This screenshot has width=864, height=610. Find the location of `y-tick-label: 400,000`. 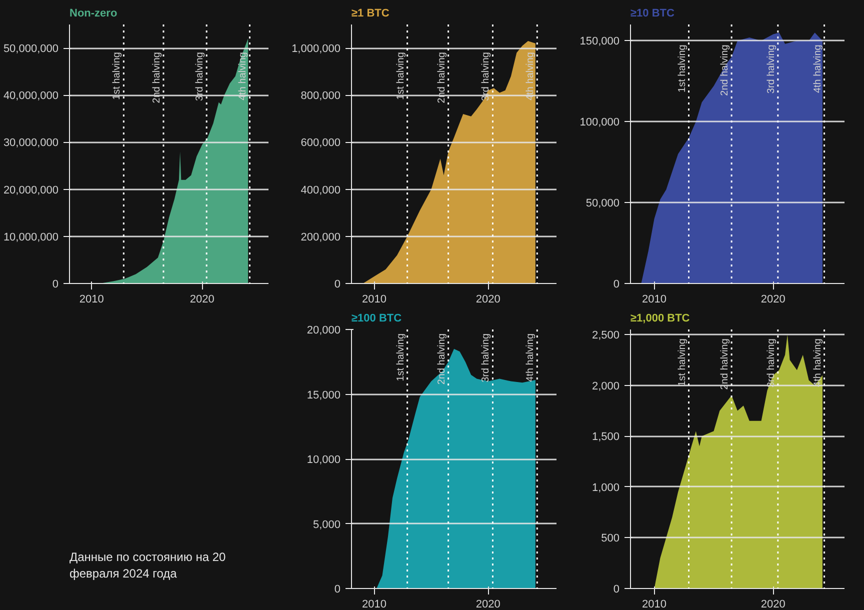

y-tick-label: 400,000 is located at coordinates (320, 190).